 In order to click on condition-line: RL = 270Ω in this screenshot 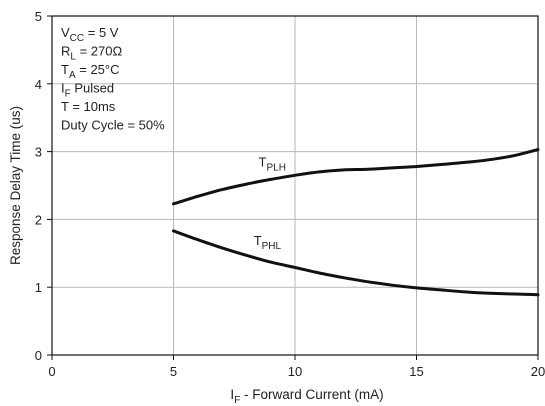, I will do `click(91, 53)`.